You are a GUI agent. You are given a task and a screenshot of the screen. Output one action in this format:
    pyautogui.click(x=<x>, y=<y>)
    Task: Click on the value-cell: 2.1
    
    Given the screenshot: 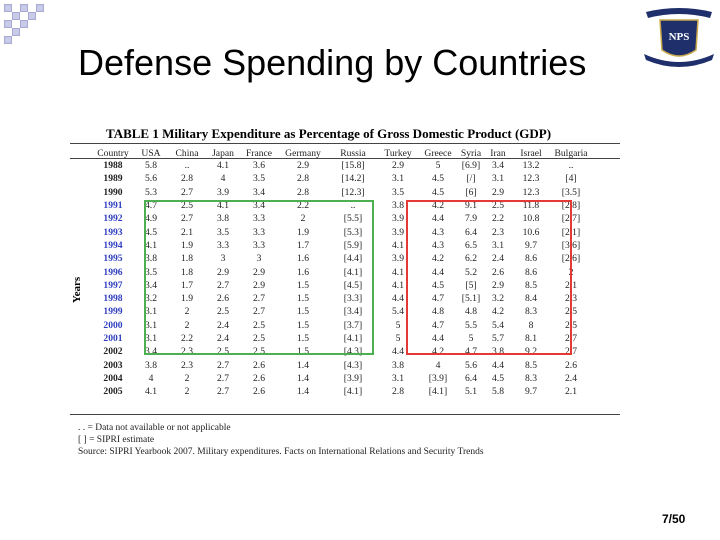 What is the action you would take?
    pyautogui.click(x=187, y=232)
    